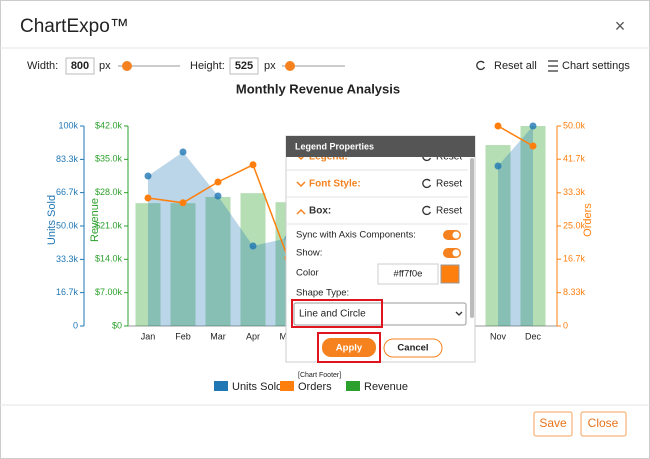 This screenshot has width=650, height=459. I want to click on axis-title: Units Sold, so click(52, 220).